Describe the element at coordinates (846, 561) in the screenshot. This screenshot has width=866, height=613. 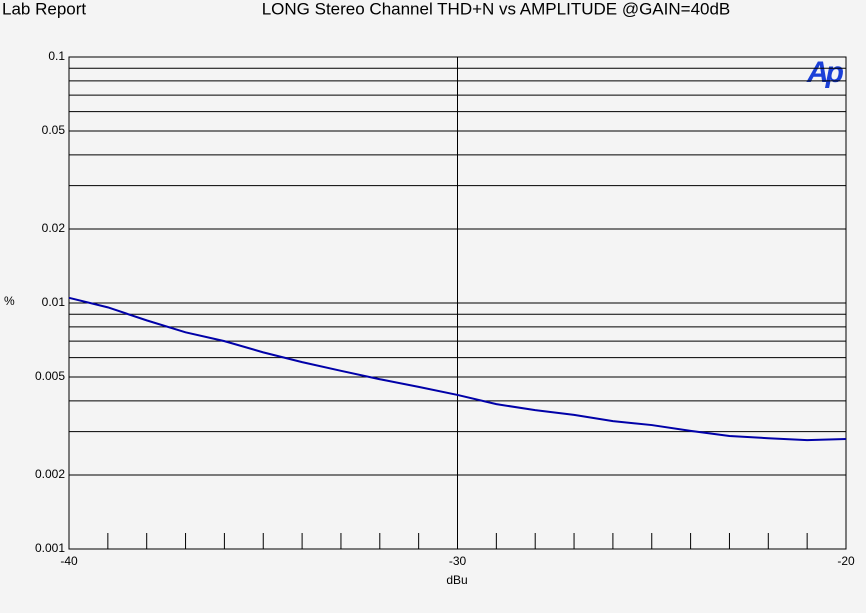
I see `x-tick-label: -20` at that location.